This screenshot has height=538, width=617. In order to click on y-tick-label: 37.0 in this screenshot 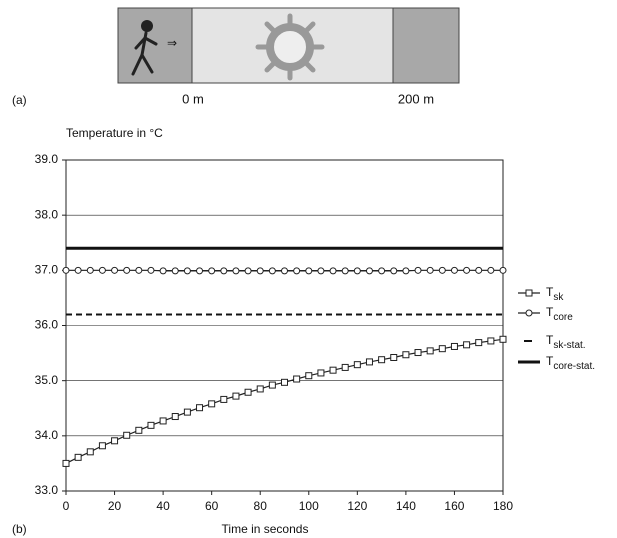, I will do `click(47, 270)`.